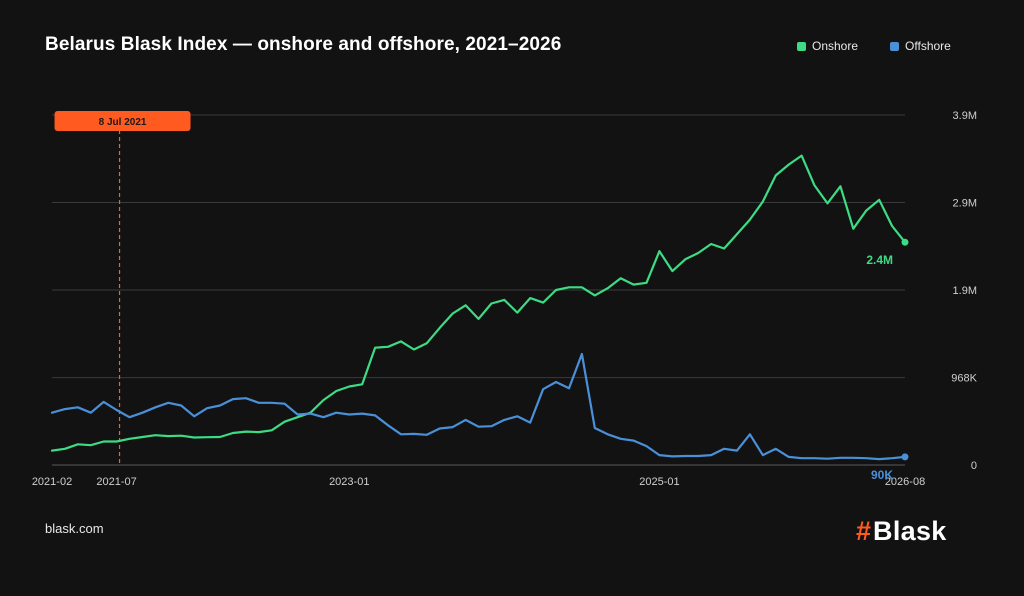 The width and height of the screenshot is (1024, 596). What do you see at coordinates (965, 291) in the screenshot?
I see `y-tick-label: 1.9M` at bounding box center [965, 291].